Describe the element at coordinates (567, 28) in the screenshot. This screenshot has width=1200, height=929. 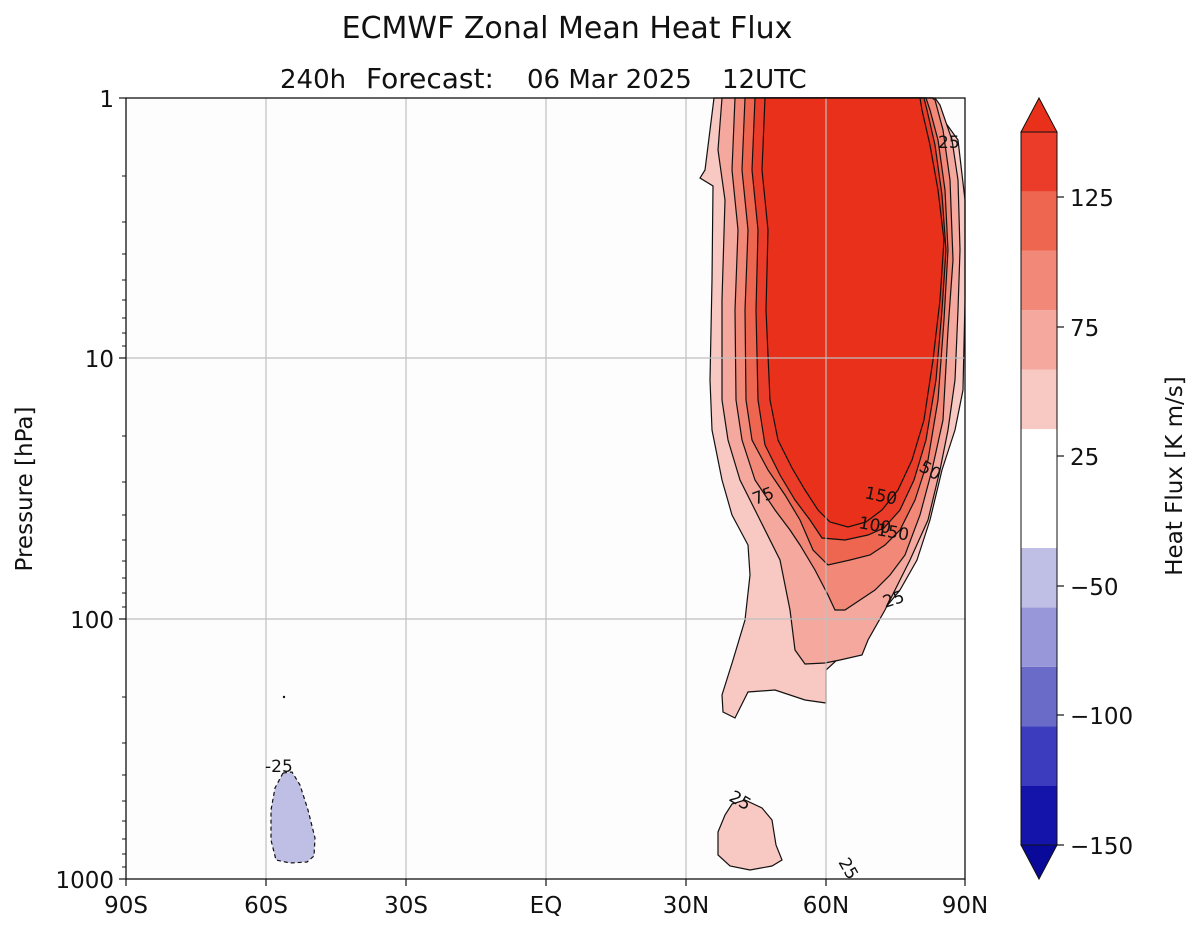
I see `chart-title: ECMWF Zonal Mean Heat Flux` at that location.